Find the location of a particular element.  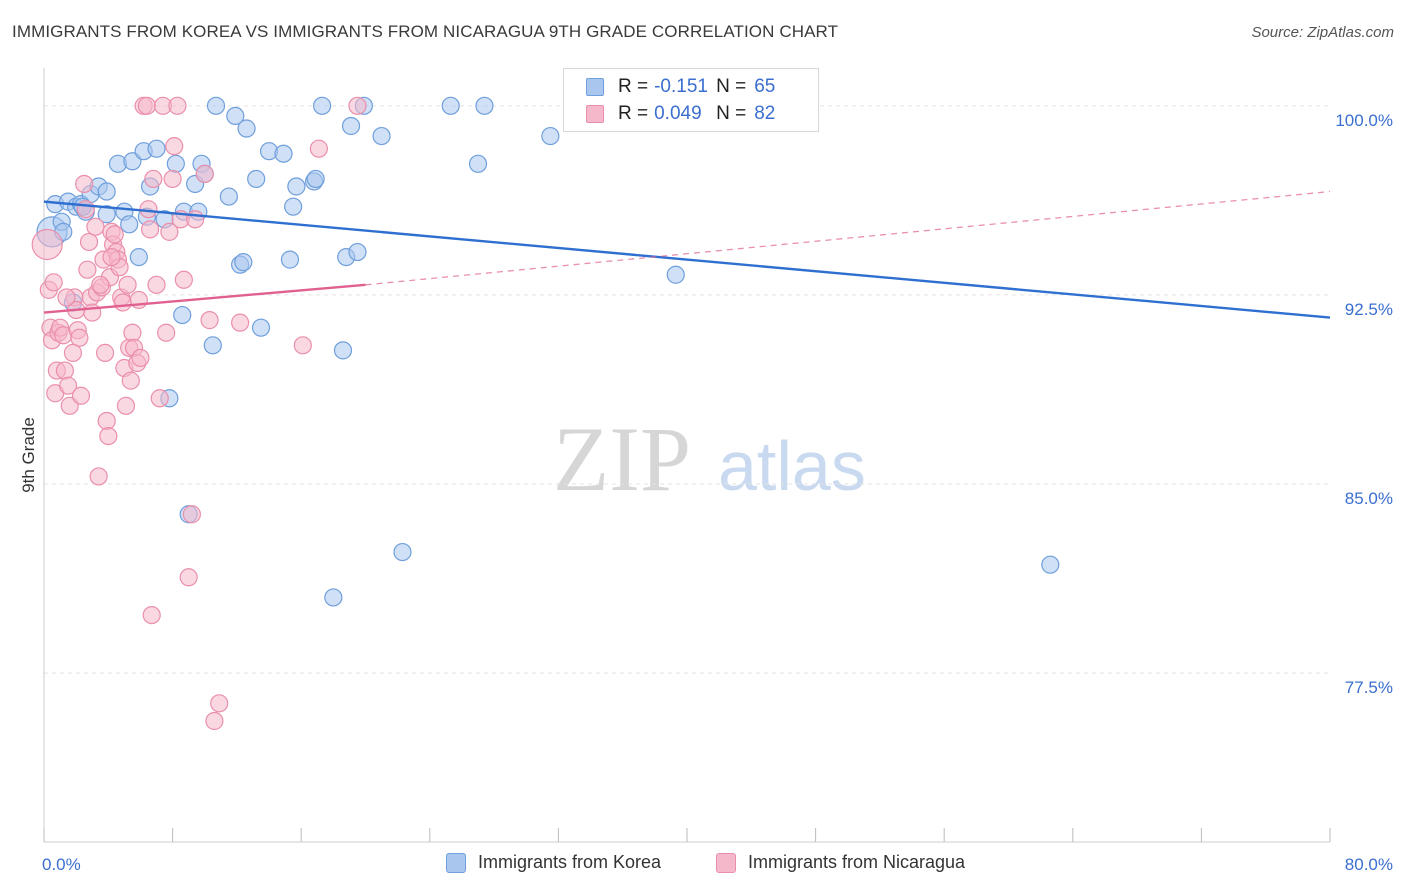

nicaragua-r-label: R = is located at coordinates (633, 113).